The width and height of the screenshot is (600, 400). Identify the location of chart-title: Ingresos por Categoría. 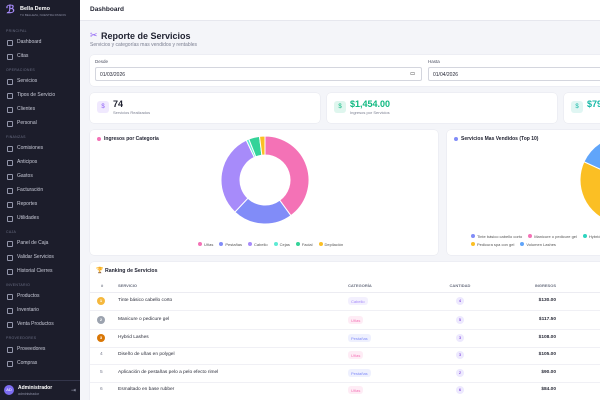
(131, 139).